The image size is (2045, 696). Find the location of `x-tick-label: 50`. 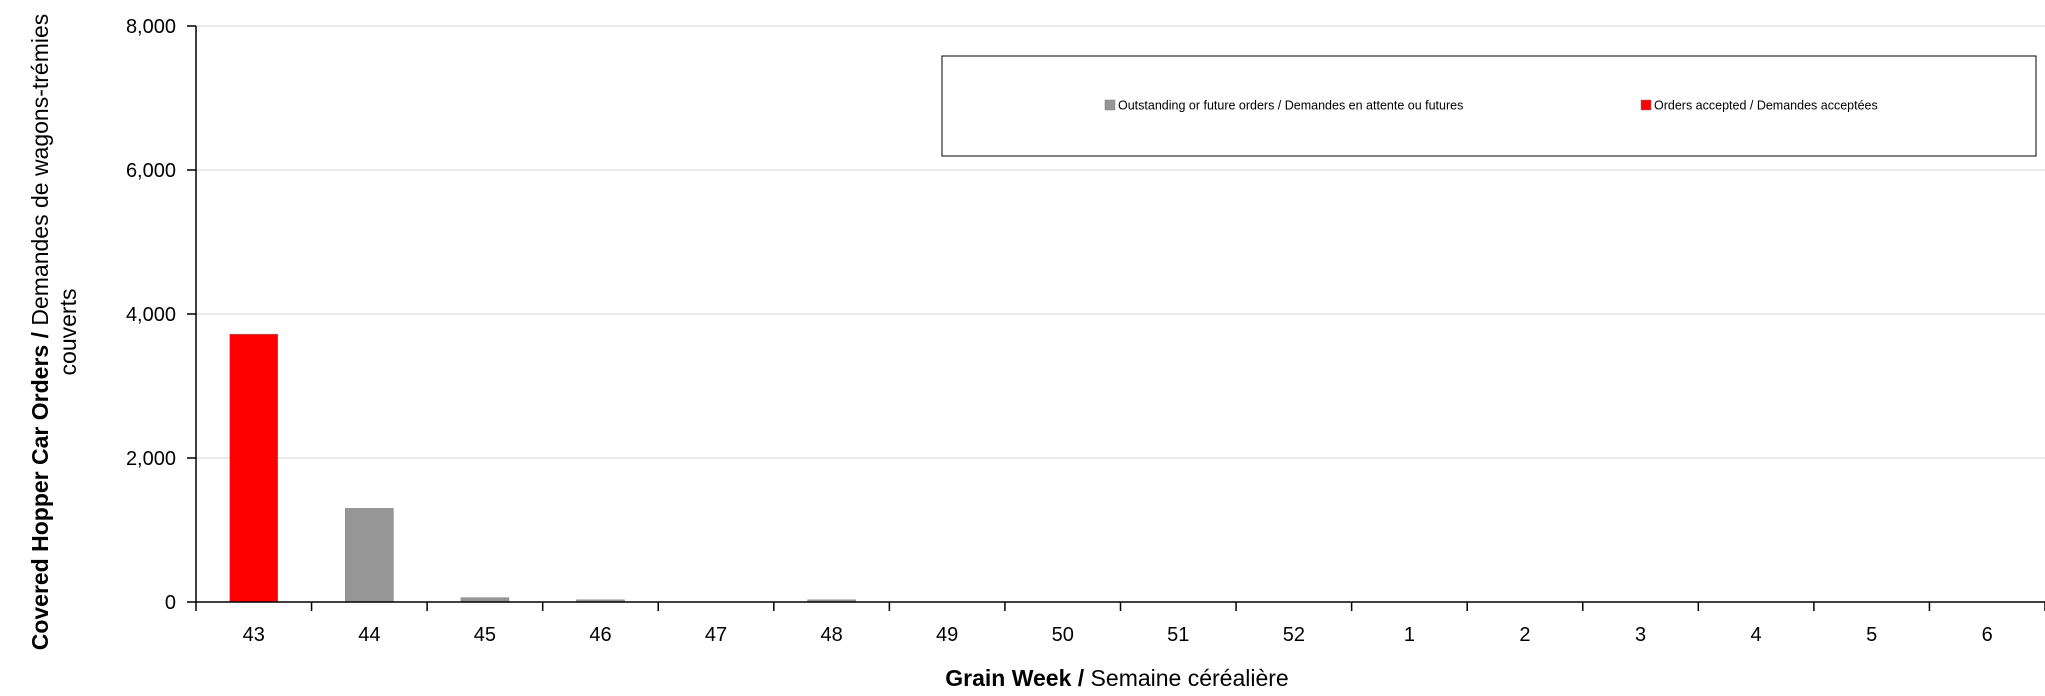

x-tick-label: 50 is located at coordinates (1063, 635).